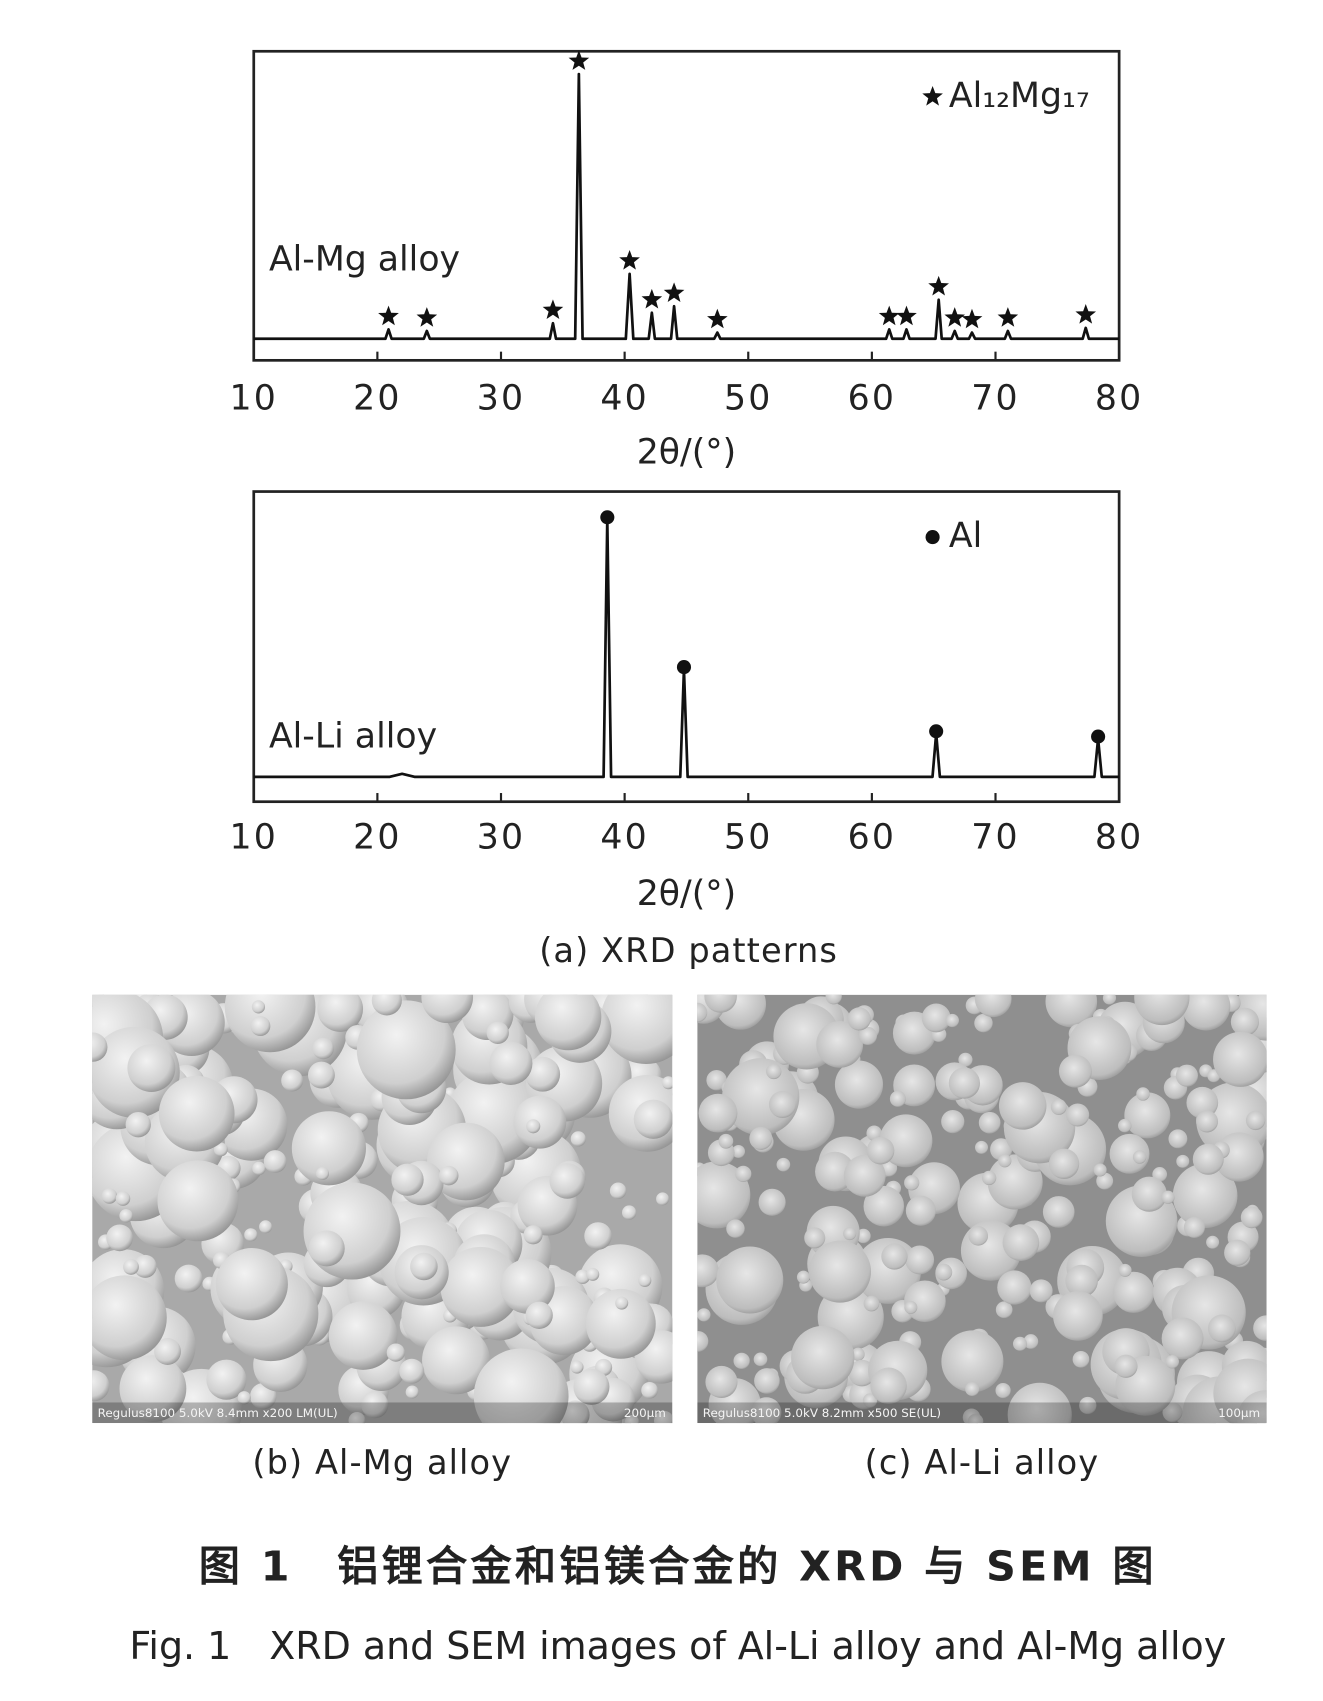 The height and width of the screenshot is (1701, 1323). Describe the element at coordinates (377, 838) in the screenshot. I see `x-tick-label: 20` at that location.